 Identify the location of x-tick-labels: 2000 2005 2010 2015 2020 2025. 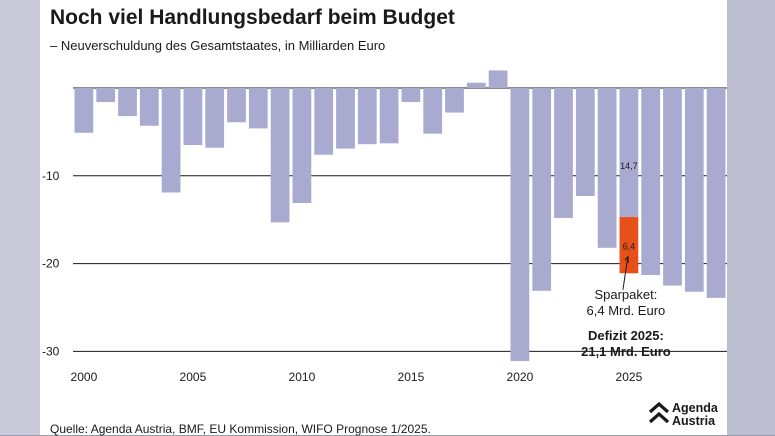
(357, 377).